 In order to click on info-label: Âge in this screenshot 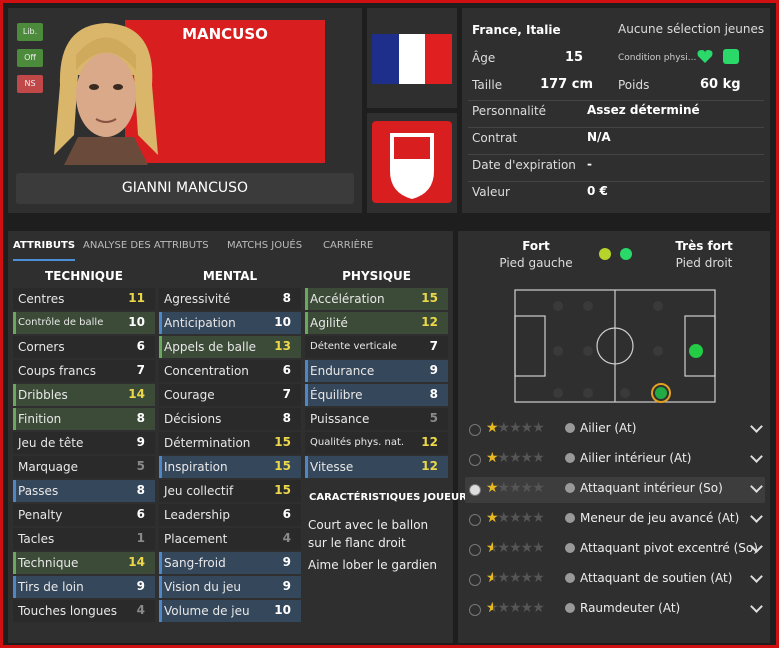, I will do `click(484, 58)`.